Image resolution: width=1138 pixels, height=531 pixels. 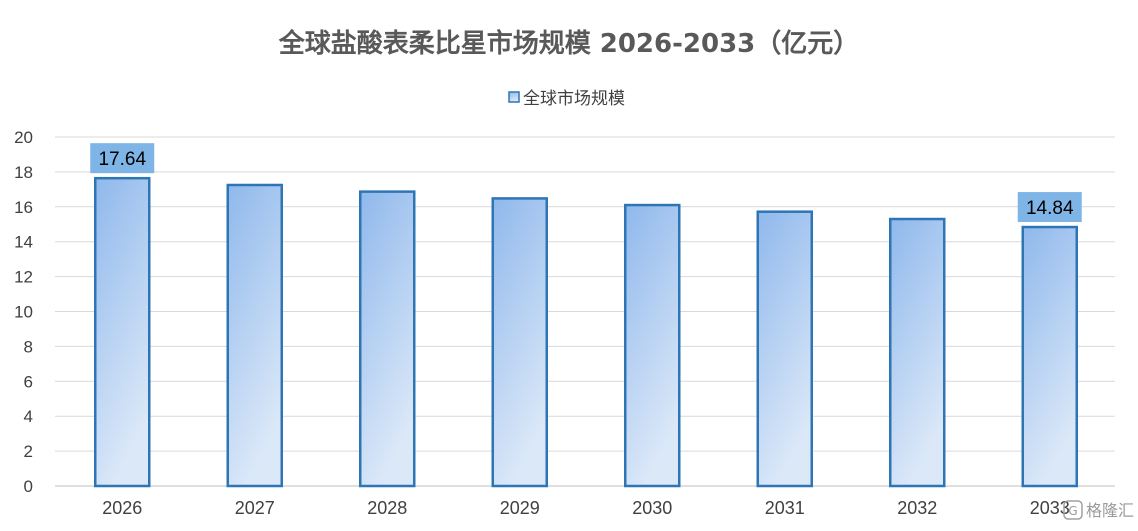 What do you see at coordinates (519, 342) in the screenshot?
I see `bar-2029` at bounding box center [519, 342].